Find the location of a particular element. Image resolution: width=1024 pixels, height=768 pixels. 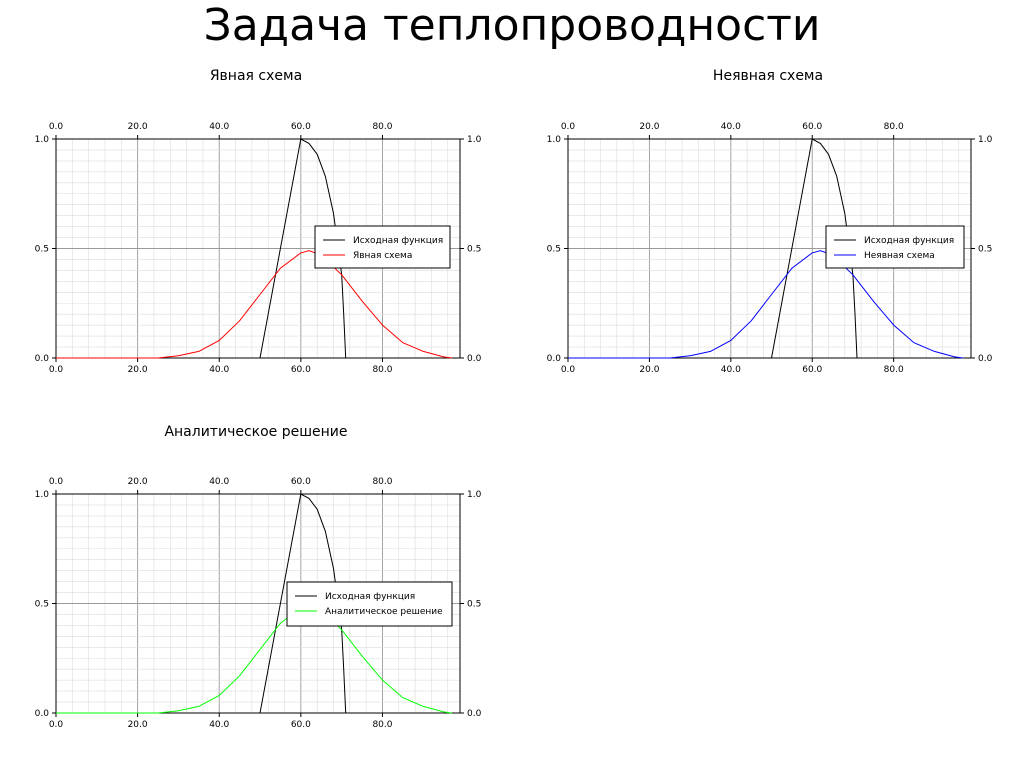

legend: Исходная функция Аналитическое решение is located at coordinates (369, 604).